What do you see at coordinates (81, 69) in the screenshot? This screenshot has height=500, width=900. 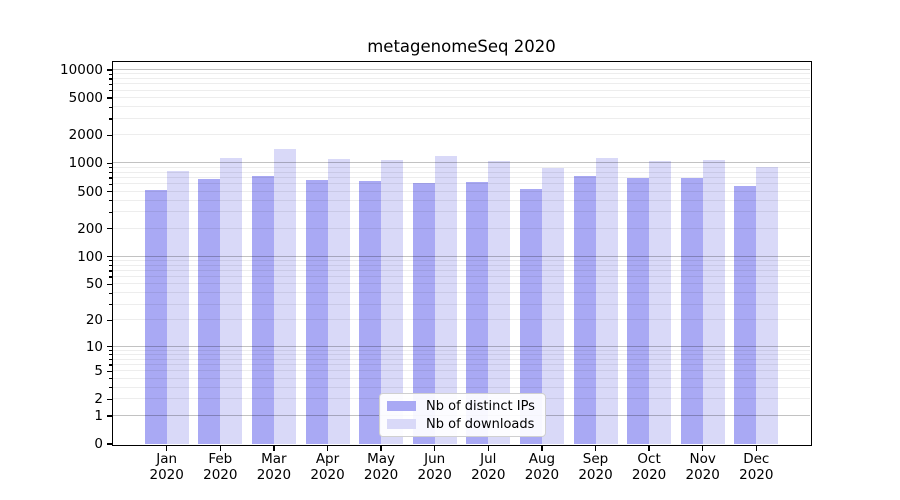 I see `y-tick-label: 10000` at bounding box center [81, 69].